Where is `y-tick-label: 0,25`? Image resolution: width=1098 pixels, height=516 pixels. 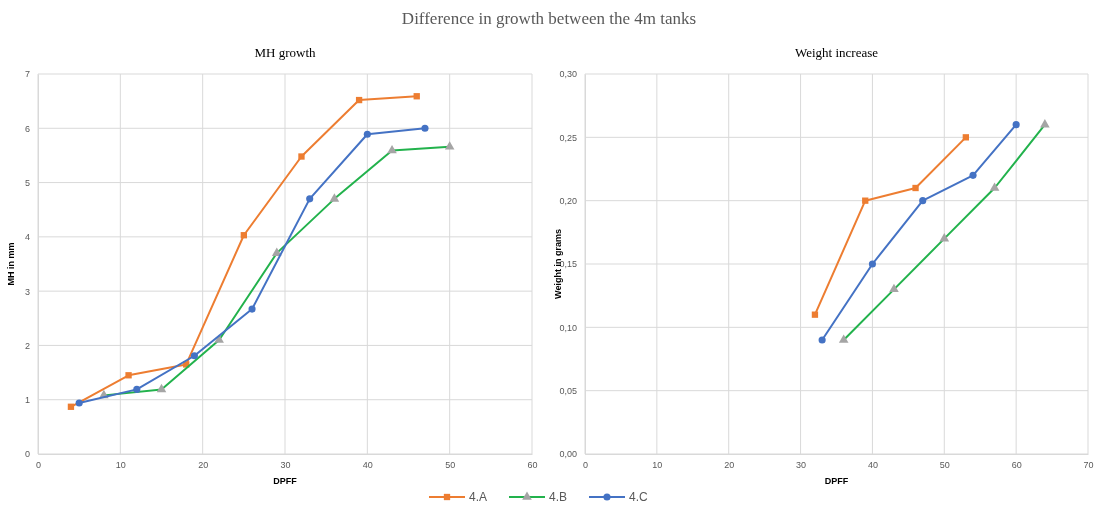 y-tick-label: 0,25 is located at coordinates (568, 137).